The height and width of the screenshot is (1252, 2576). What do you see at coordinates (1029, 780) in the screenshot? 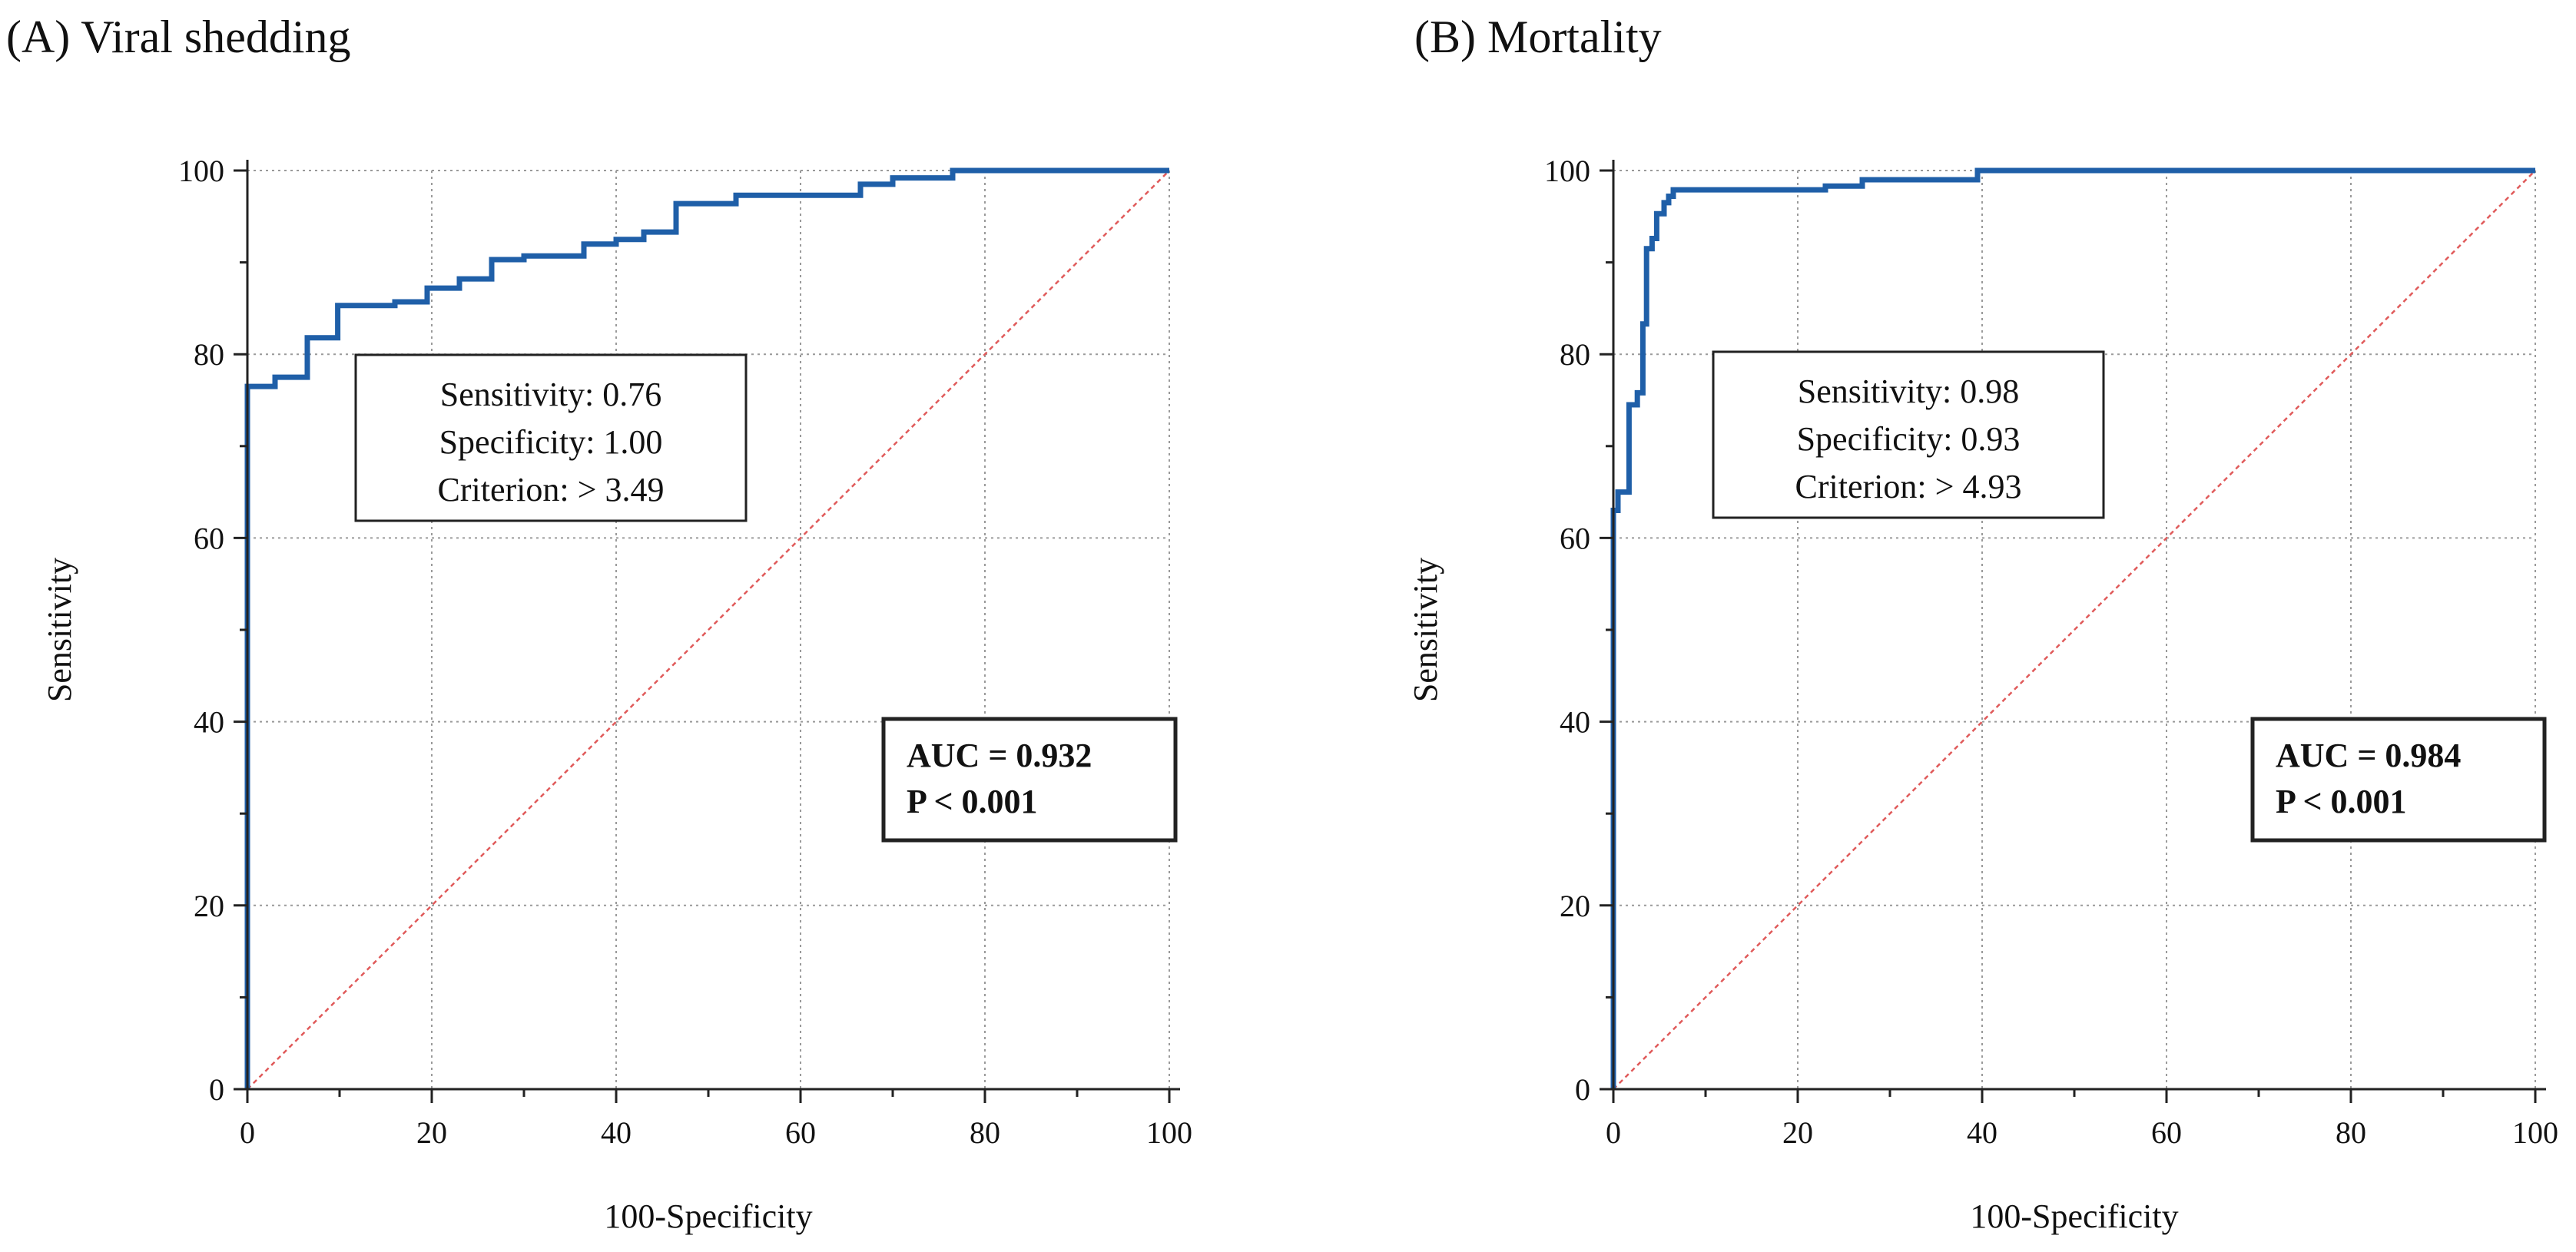
I see `auc-box: AUC = 0.932 P < 0.001` at bounding box center [1029, 780].